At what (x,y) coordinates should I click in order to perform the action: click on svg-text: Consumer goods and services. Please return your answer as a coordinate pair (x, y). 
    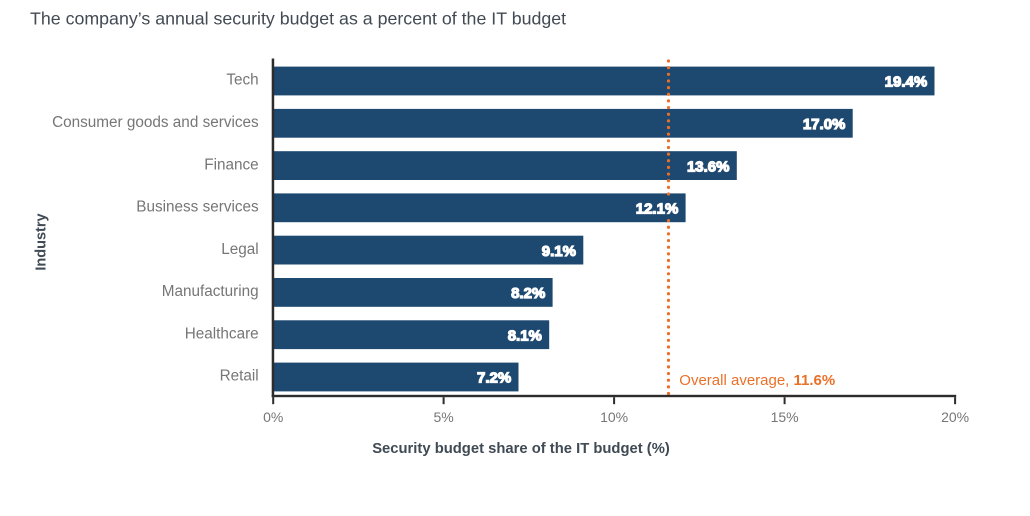
    Looking at the image, I should click on (155, 122).